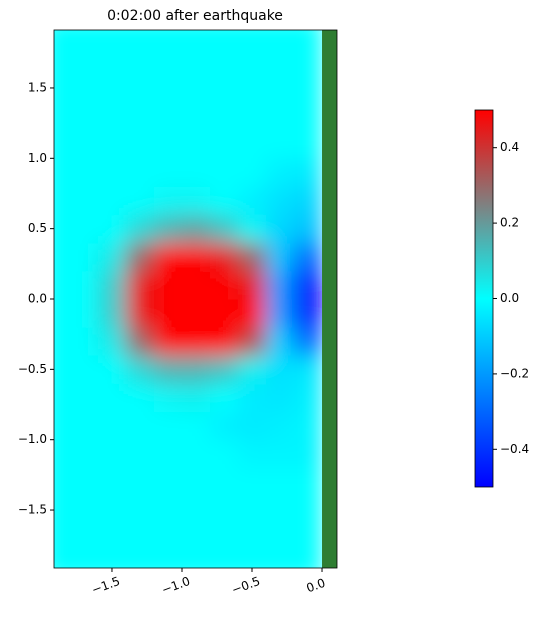 The image size is (546, 617). I want to click on y-tick-label: 1.0, so click(37, 158).